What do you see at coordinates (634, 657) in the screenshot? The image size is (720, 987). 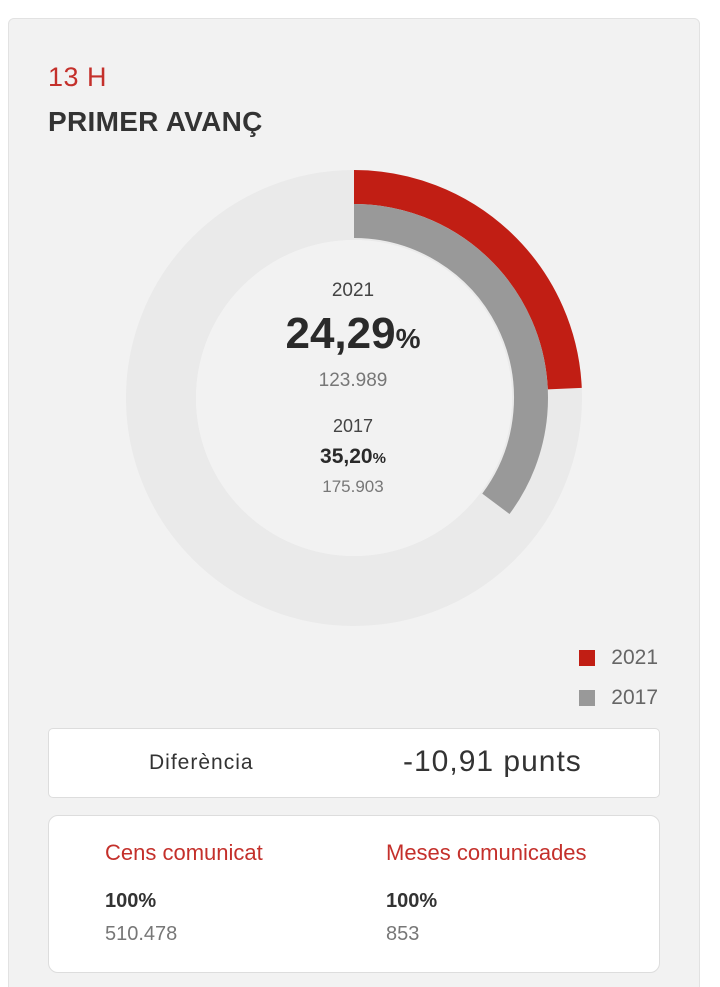 I see `legend-label-2021: 2021` at bounding box center [634, 657].